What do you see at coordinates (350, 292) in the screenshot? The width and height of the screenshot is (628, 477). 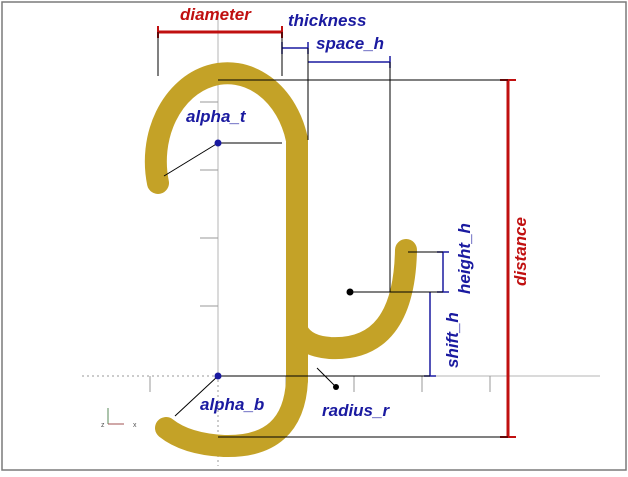 I see `inner-curve-center-point` at bounding box center [350, 292].